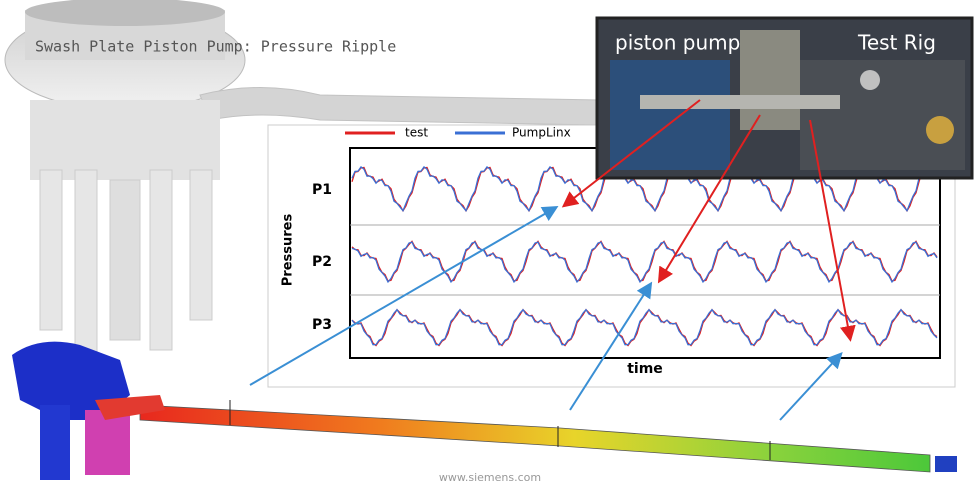  Describe the element at coordinates (784, 98) in the screenshot. I see `photo-inset: piston pump Test Rig` at that location.